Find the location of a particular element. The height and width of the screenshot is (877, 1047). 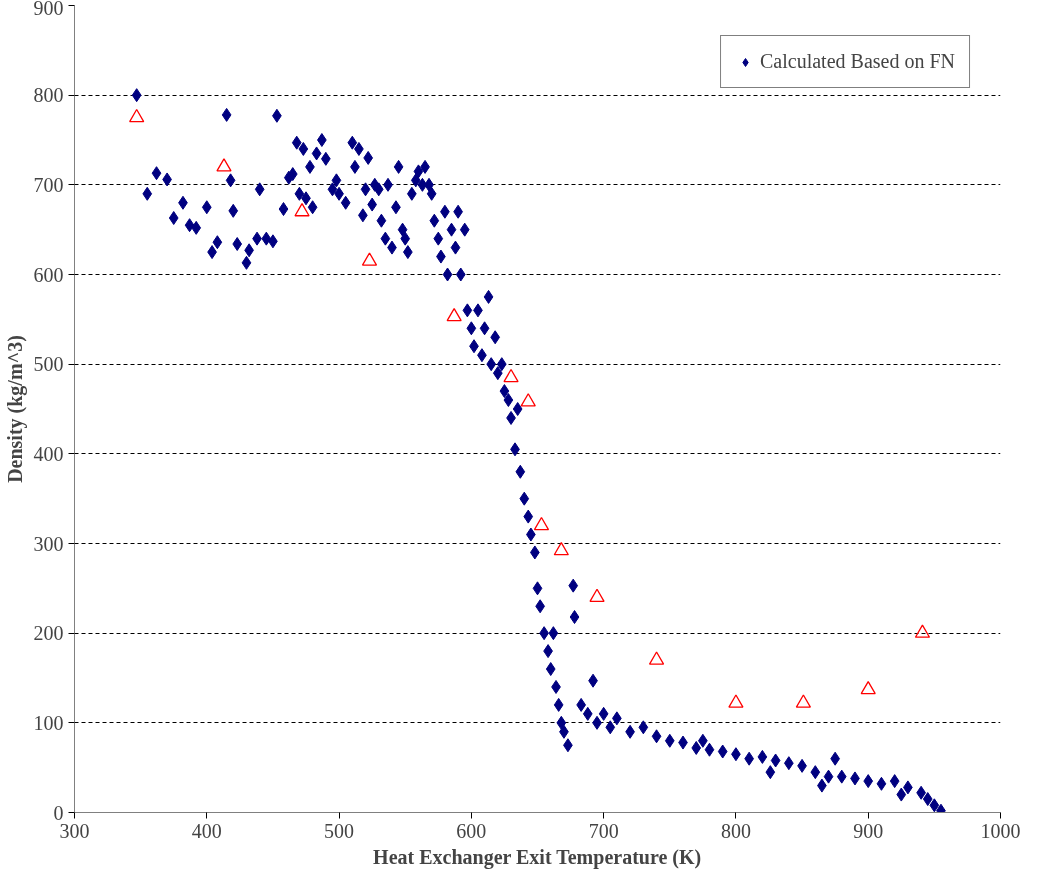

x-tick-label: 600 is located at coordinates (471, 830).